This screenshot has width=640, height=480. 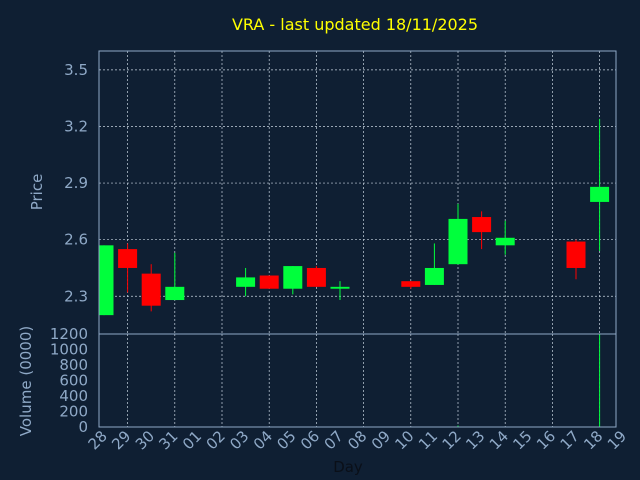 I want to click on x-tick-label: 08, so click(x=357, y=440).